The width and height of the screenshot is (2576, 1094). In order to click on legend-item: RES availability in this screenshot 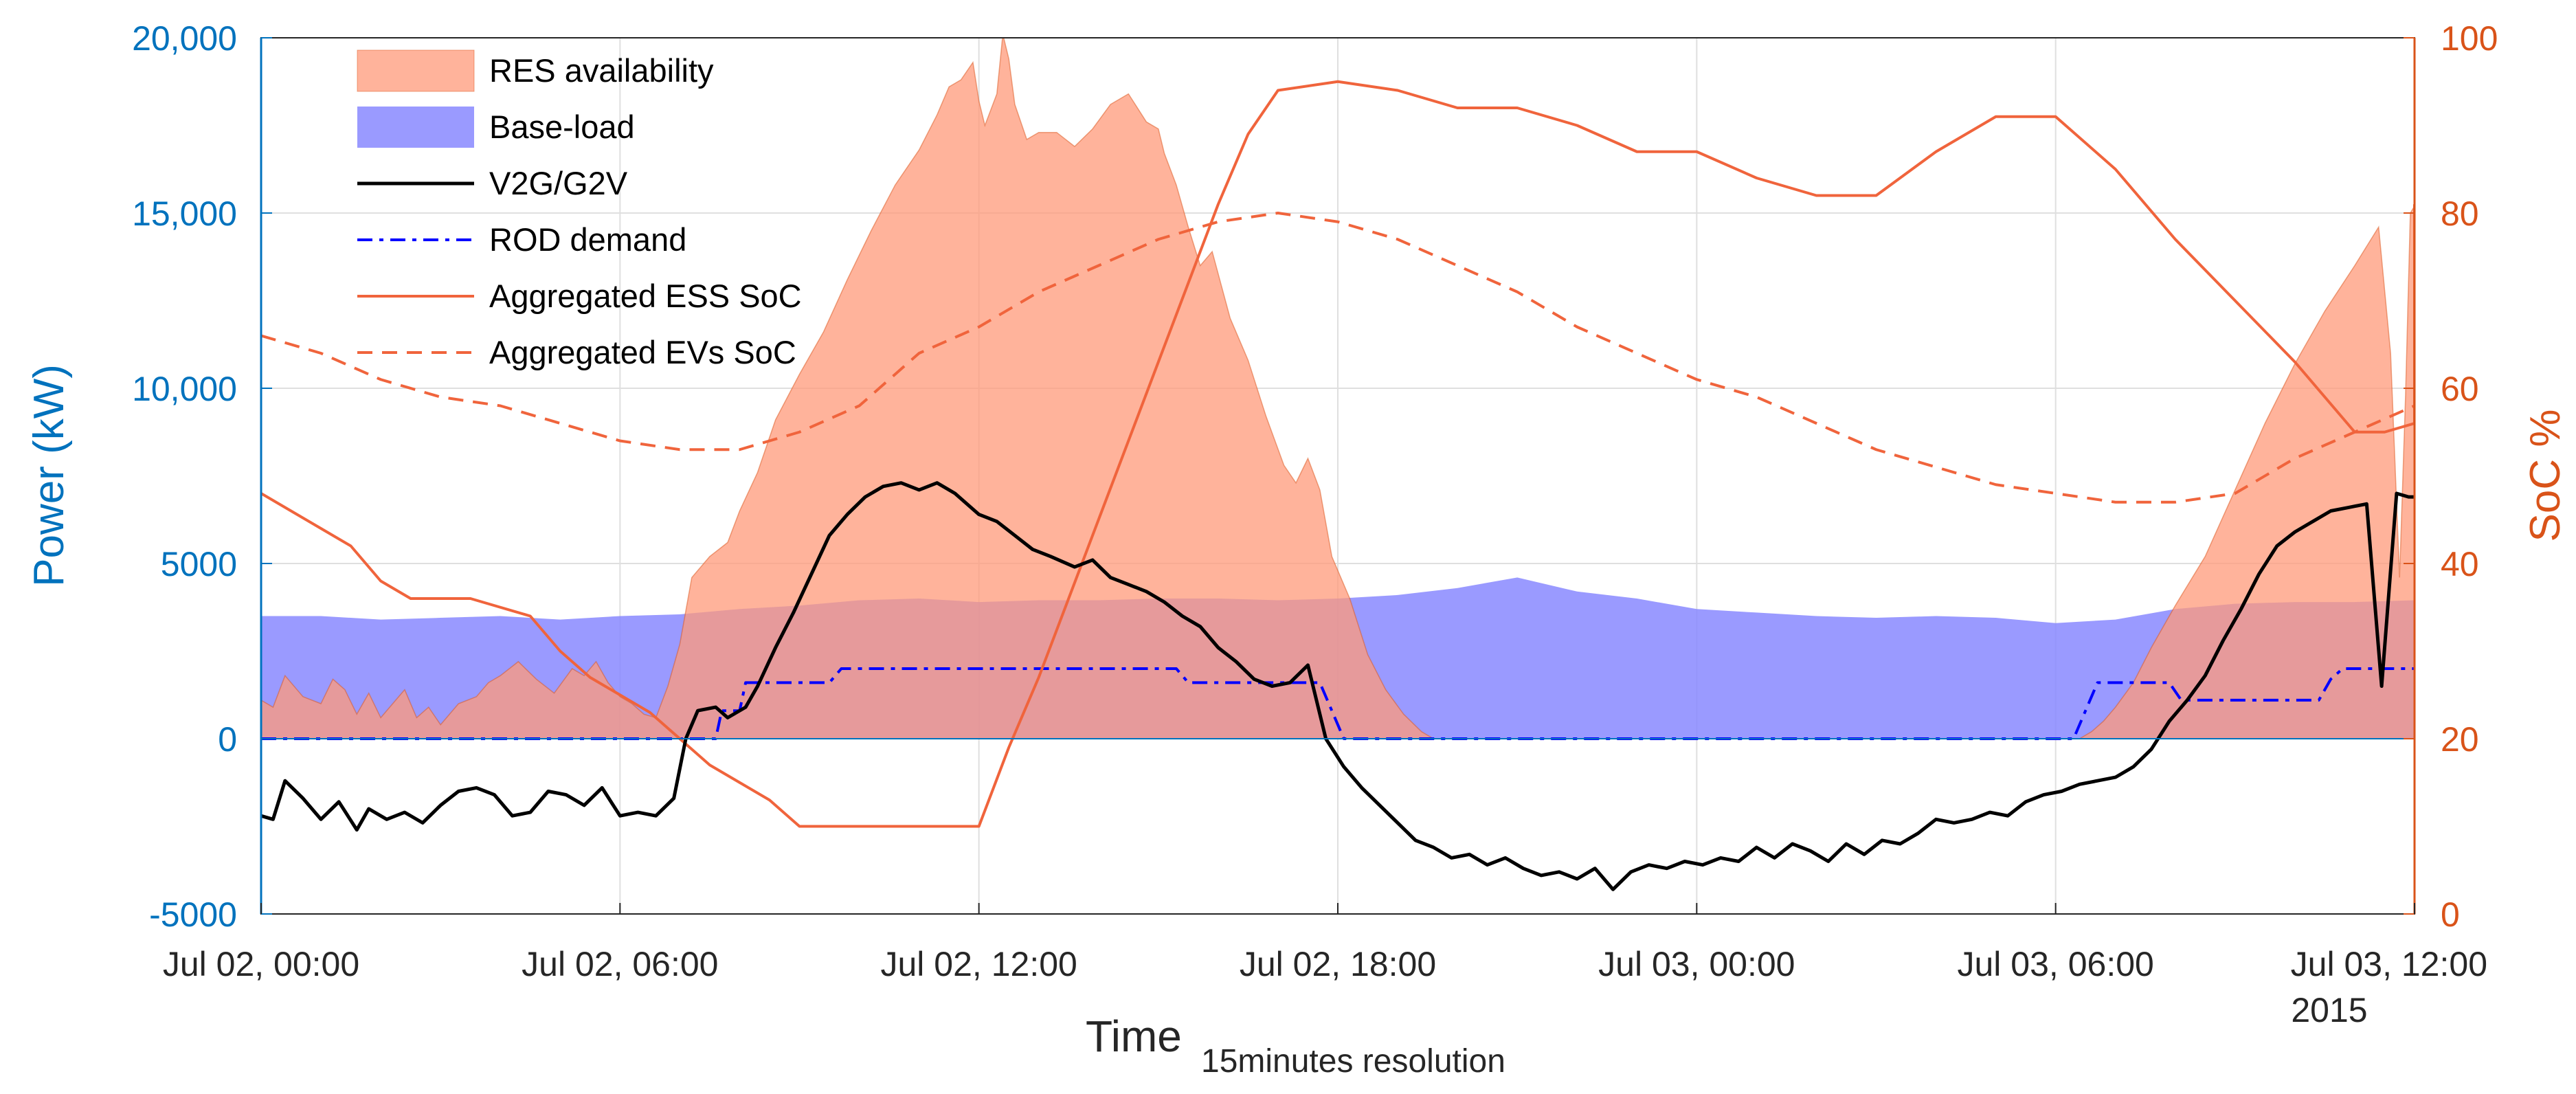, I will do `click(535, 70)`.